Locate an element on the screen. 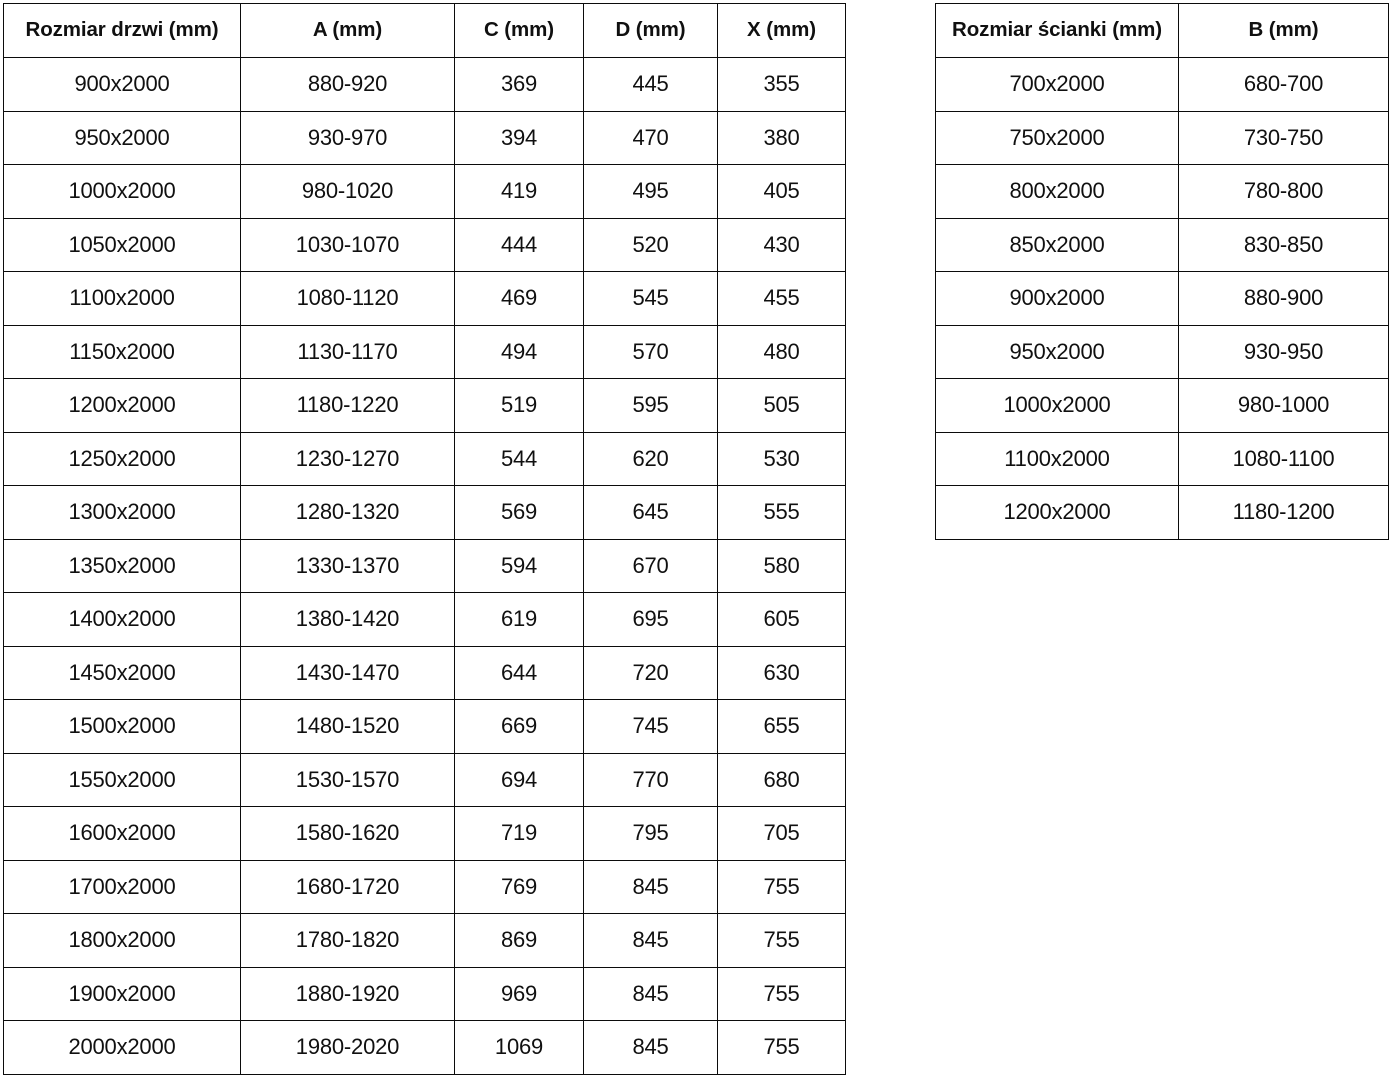  door-cell-x: 380 is located at coordinates (781, 137).